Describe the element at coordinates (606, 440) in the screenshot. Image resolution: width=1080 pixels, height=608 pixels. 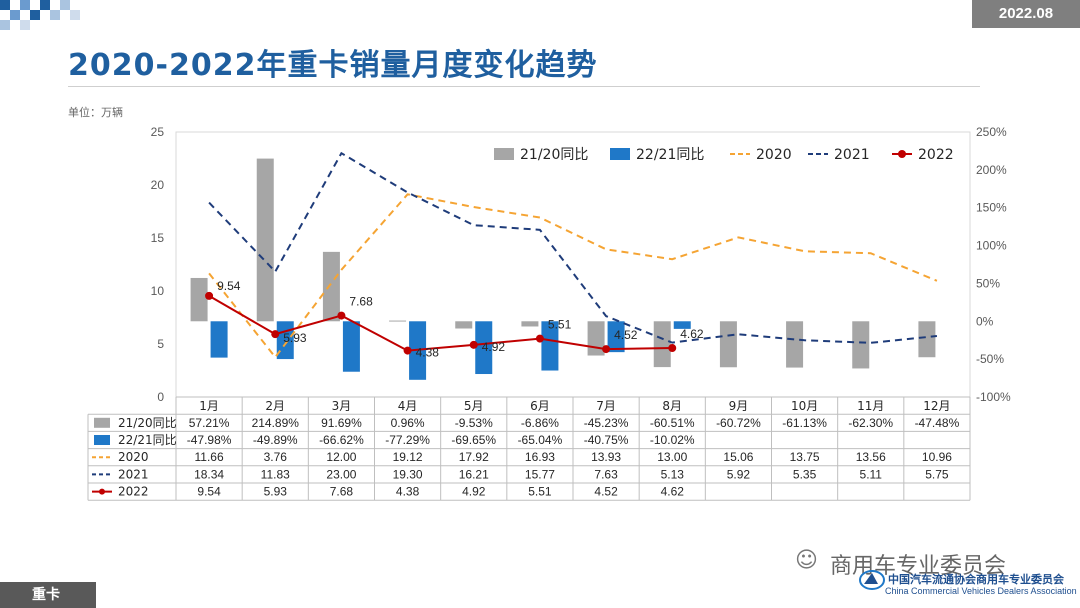
I see `table-cell: -40.75%` at that location.